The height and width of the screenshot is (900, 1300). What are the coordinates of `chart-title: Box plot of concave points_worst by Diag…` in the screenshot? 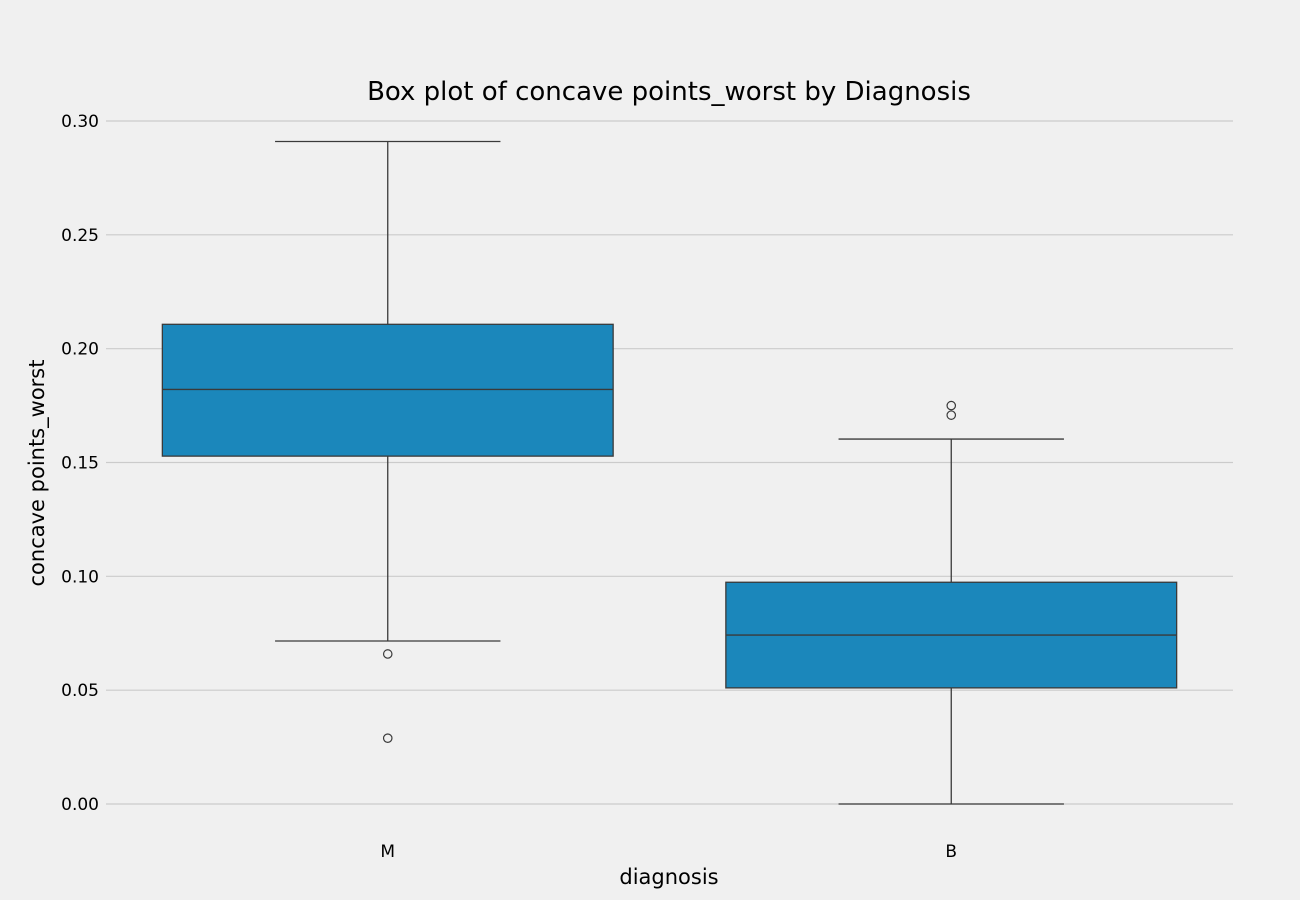 It's located at (669, 92).